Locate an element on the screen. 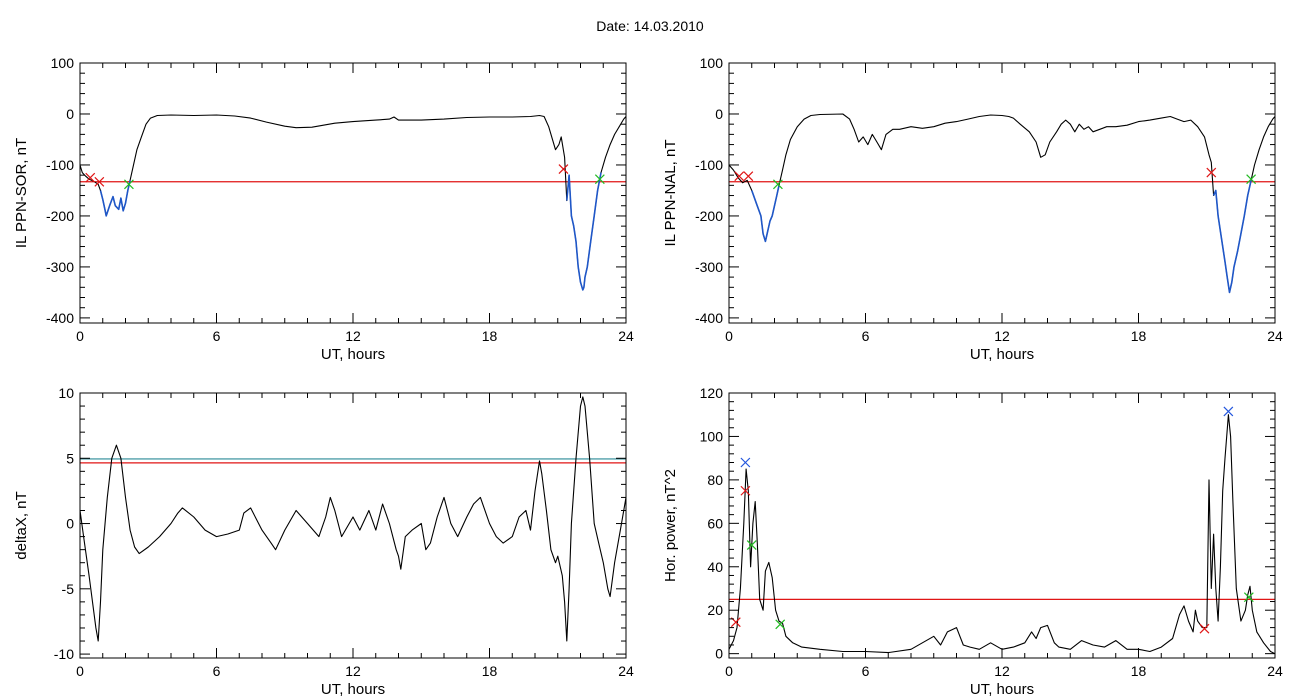 The width and height of the screenshot is (1300, 700). y-tick-label: 5 is located at coordinates (70, 458).